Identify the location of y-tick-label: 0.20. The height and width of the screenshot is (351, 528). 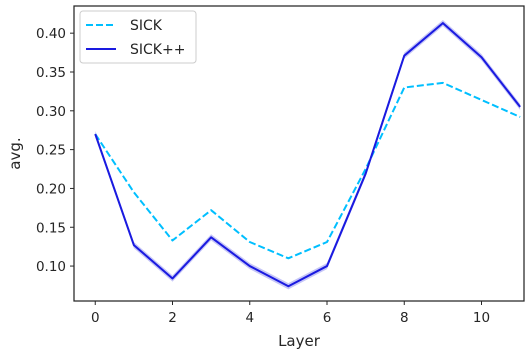
(51, 189).